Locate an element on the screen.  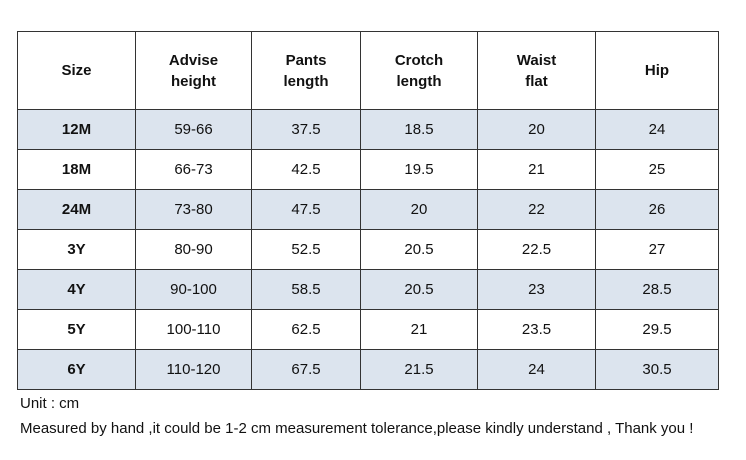
header-cell: Advise height is located at coordinates (193, 70).